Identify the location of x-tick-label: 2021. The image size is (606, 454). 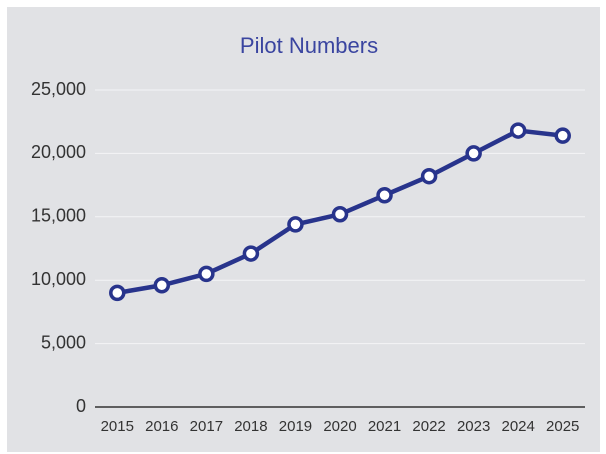
(384, 426).